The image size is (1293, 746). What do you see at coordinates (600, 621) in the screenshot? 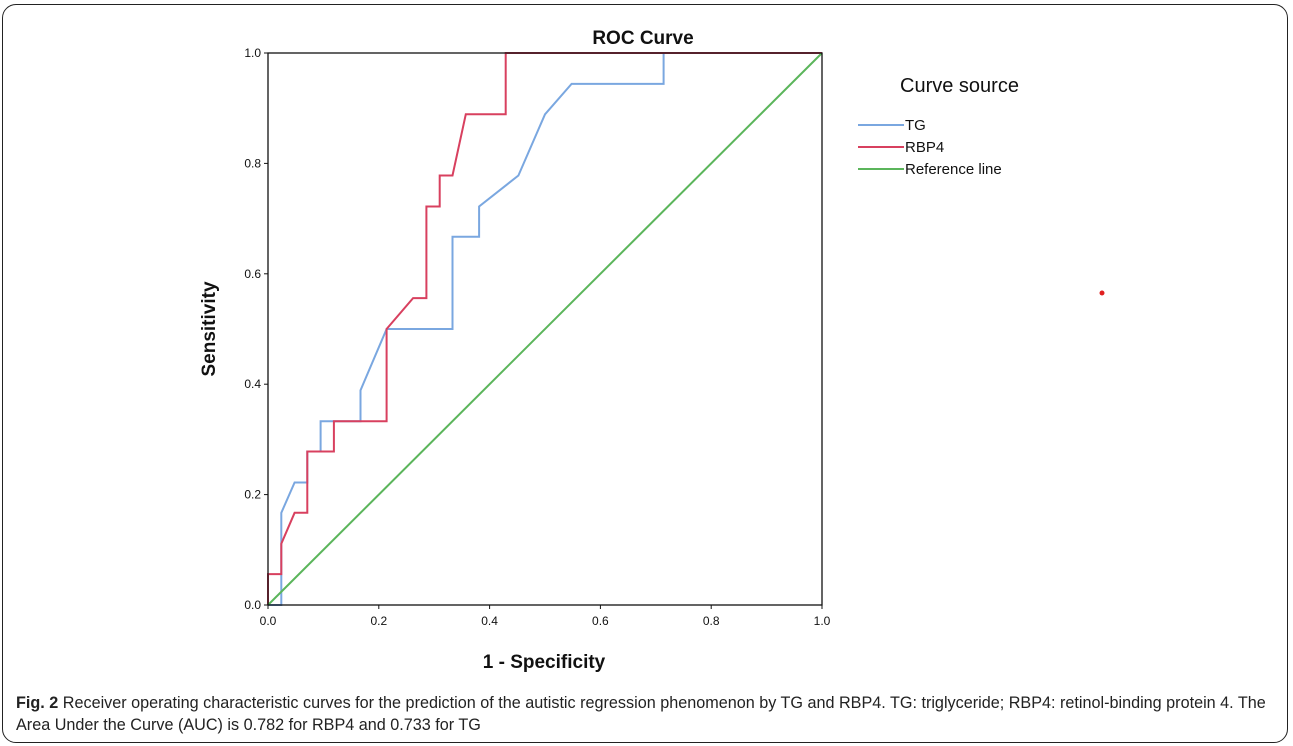
I see `x-tick-label: 0.6` at bounding box center [600, 621].